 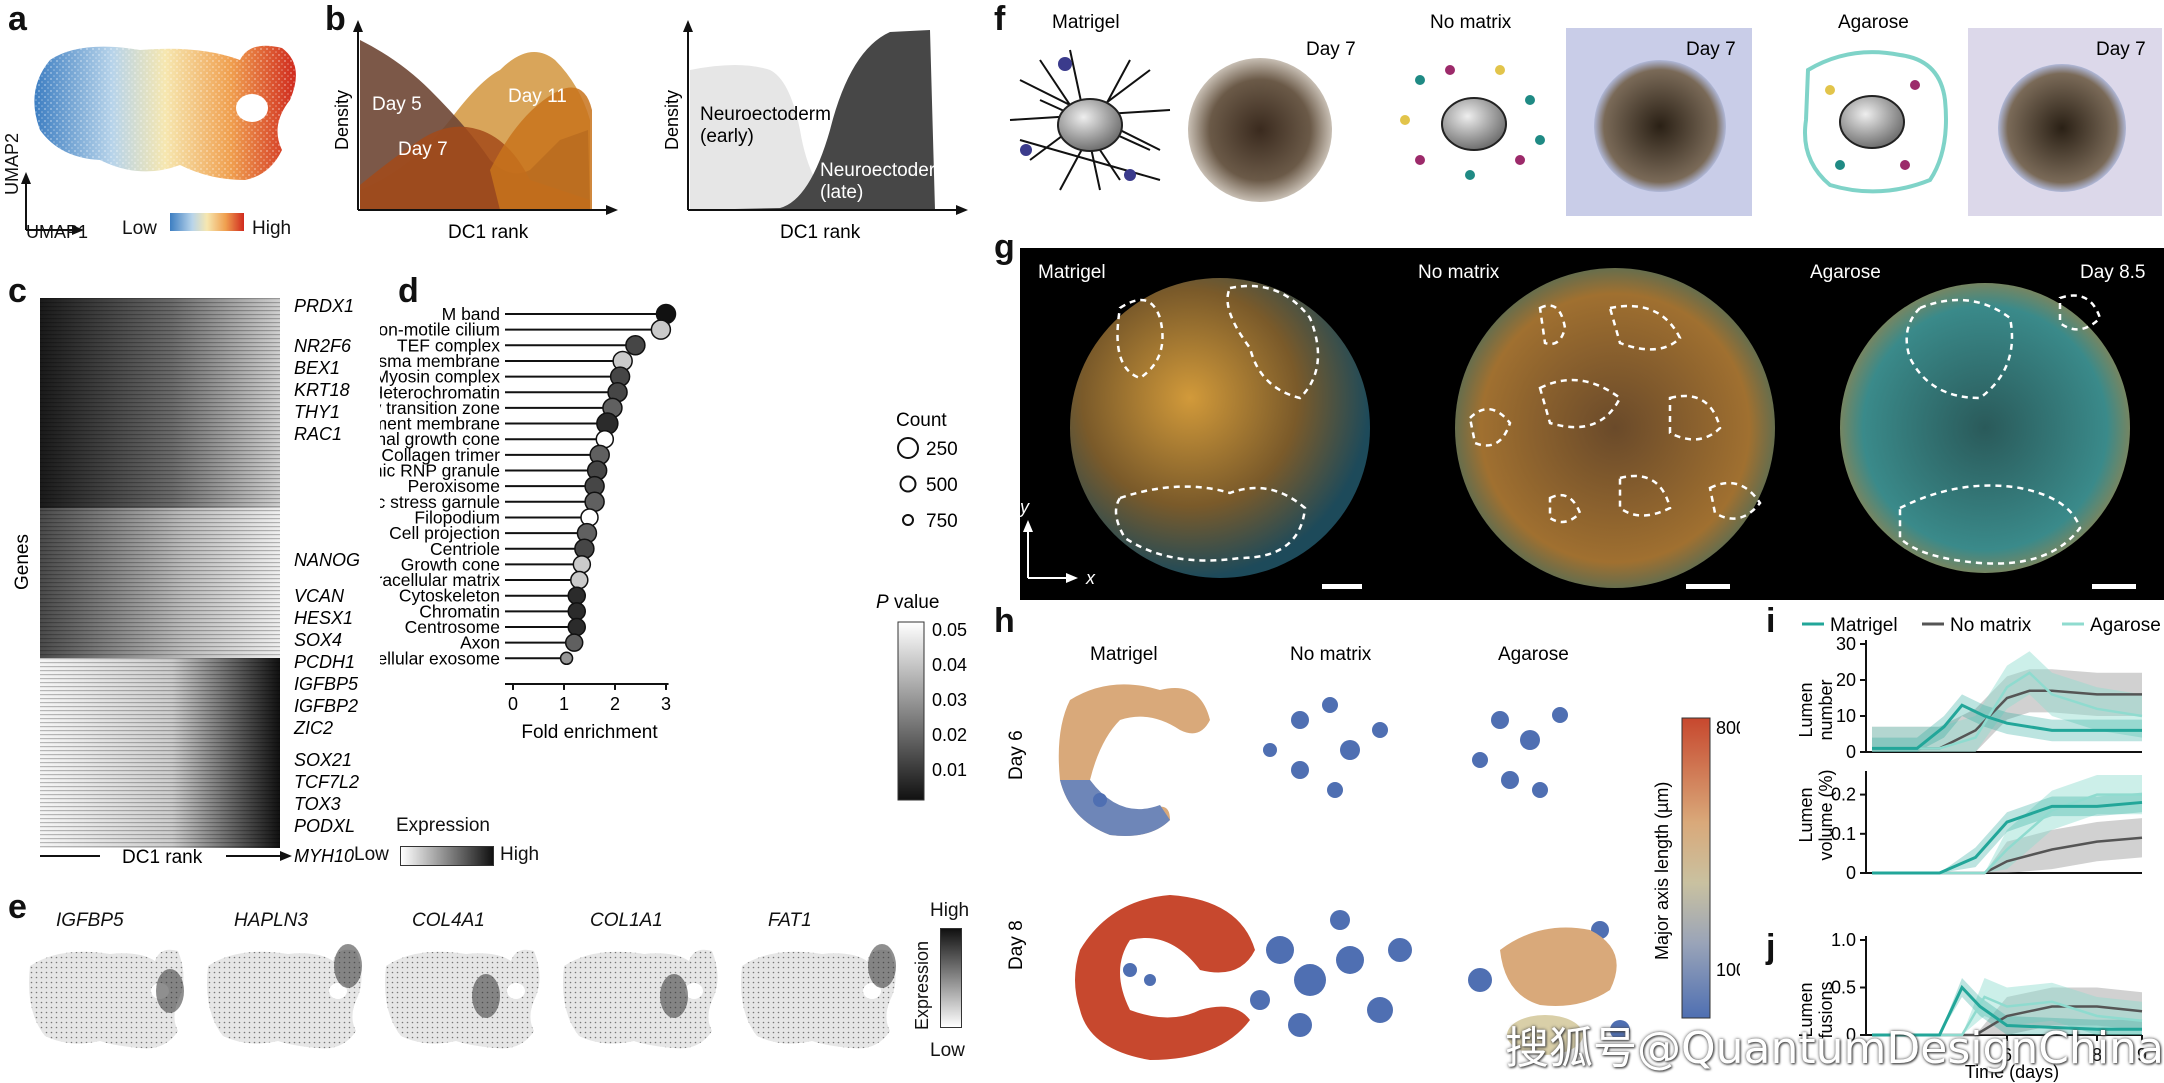 I want to click on lumen-outlines, so click(x=1608, y=424).